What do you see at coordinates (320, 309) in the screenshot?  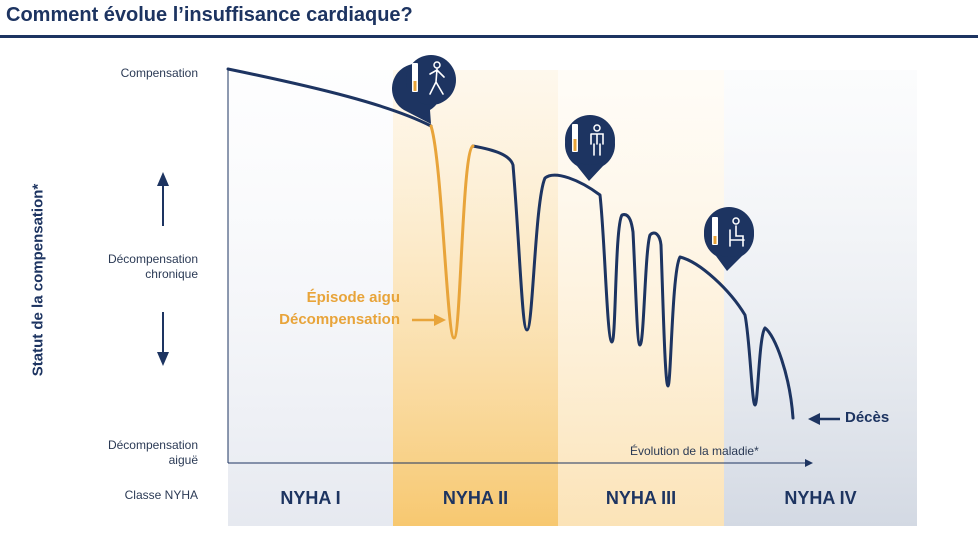 I see `episode-annotation: Épisode aigu Décompensation` at bounding box center [320, 309].